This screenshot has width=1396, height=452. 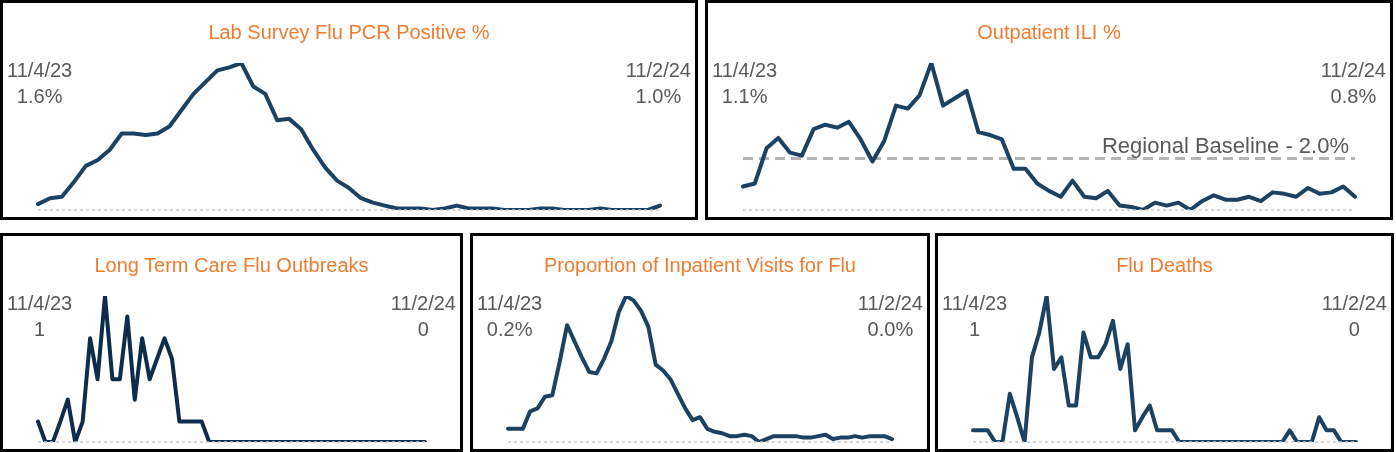 I want to click on annotation: 11/2/24 0.0%, so click(x=890, y=316).